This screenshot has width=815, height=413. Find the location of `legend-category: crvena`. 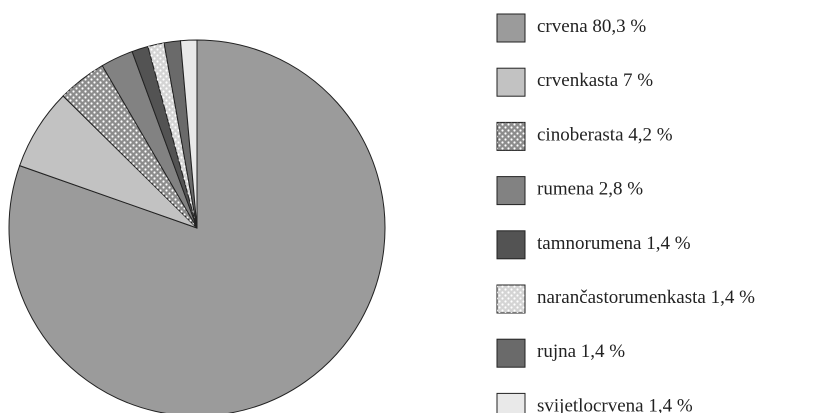

legend-category: crvena is located at coordinates (562, 26).